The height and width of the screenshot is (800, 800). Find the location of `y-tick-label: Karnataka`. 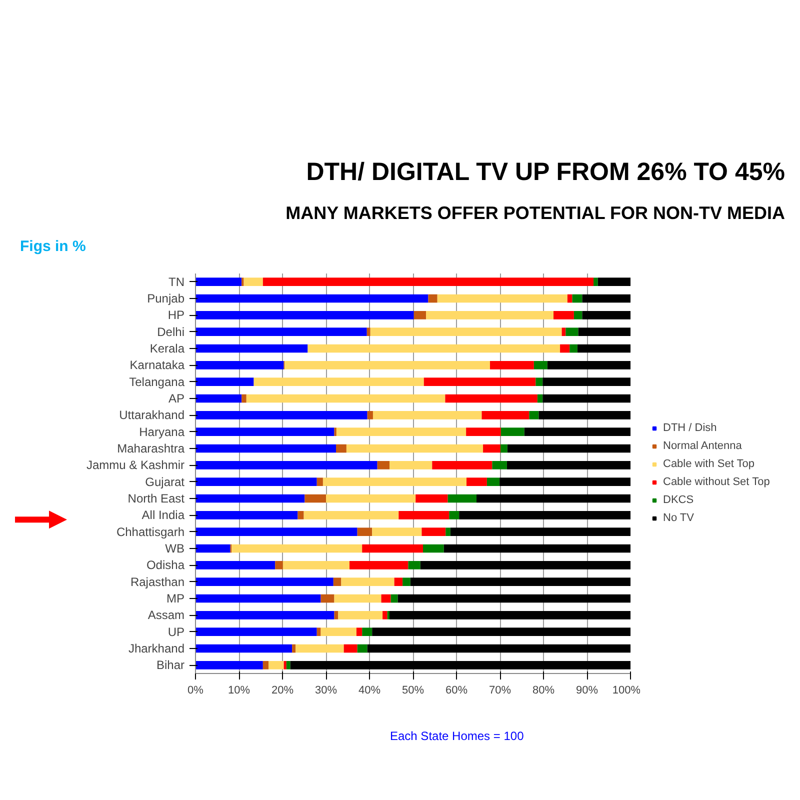

y-tick-label: Karnataka is located at coordinates (157, 365).